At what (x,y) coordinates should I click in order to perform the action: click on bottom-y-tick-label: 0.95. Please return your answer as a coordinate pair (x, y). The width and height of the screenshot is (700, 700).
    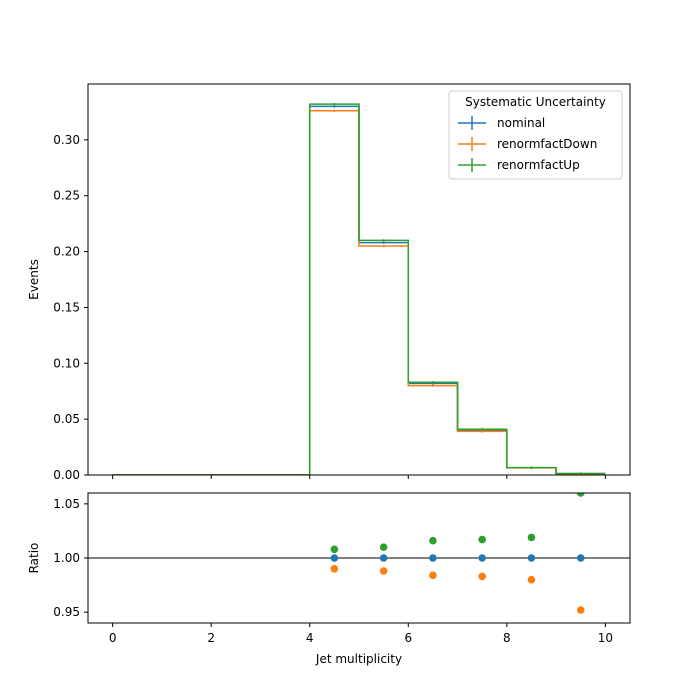
    Looking at the image, I should click on (66, 612).